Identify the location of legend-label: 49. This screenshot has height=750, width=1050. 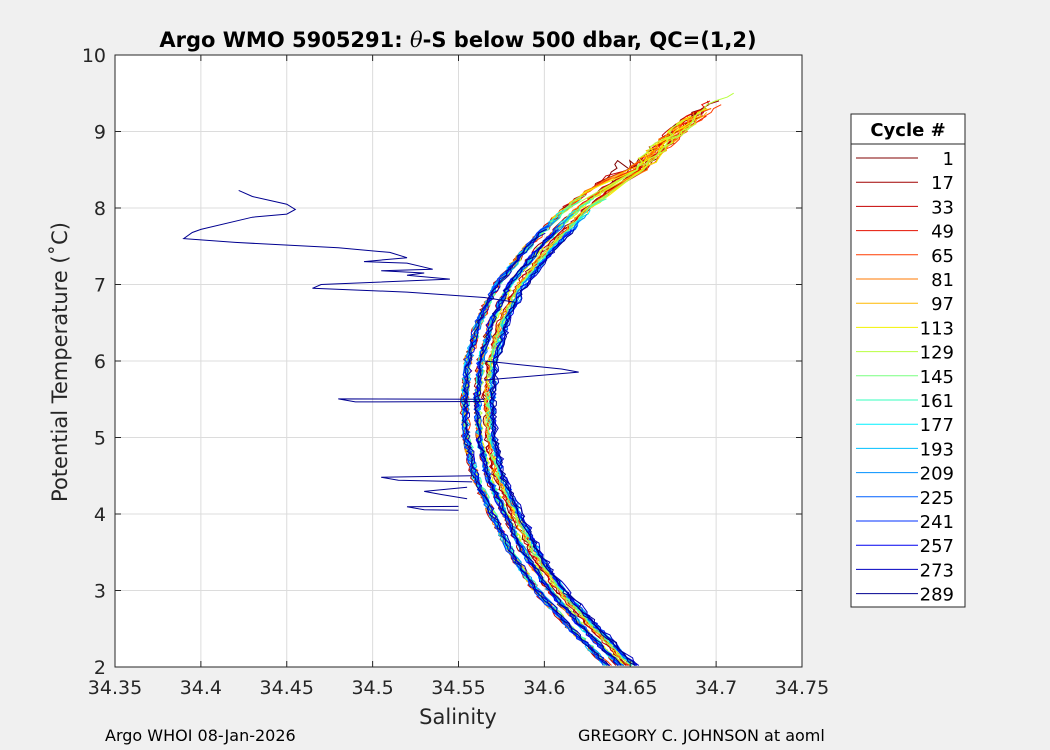
(942, 232).